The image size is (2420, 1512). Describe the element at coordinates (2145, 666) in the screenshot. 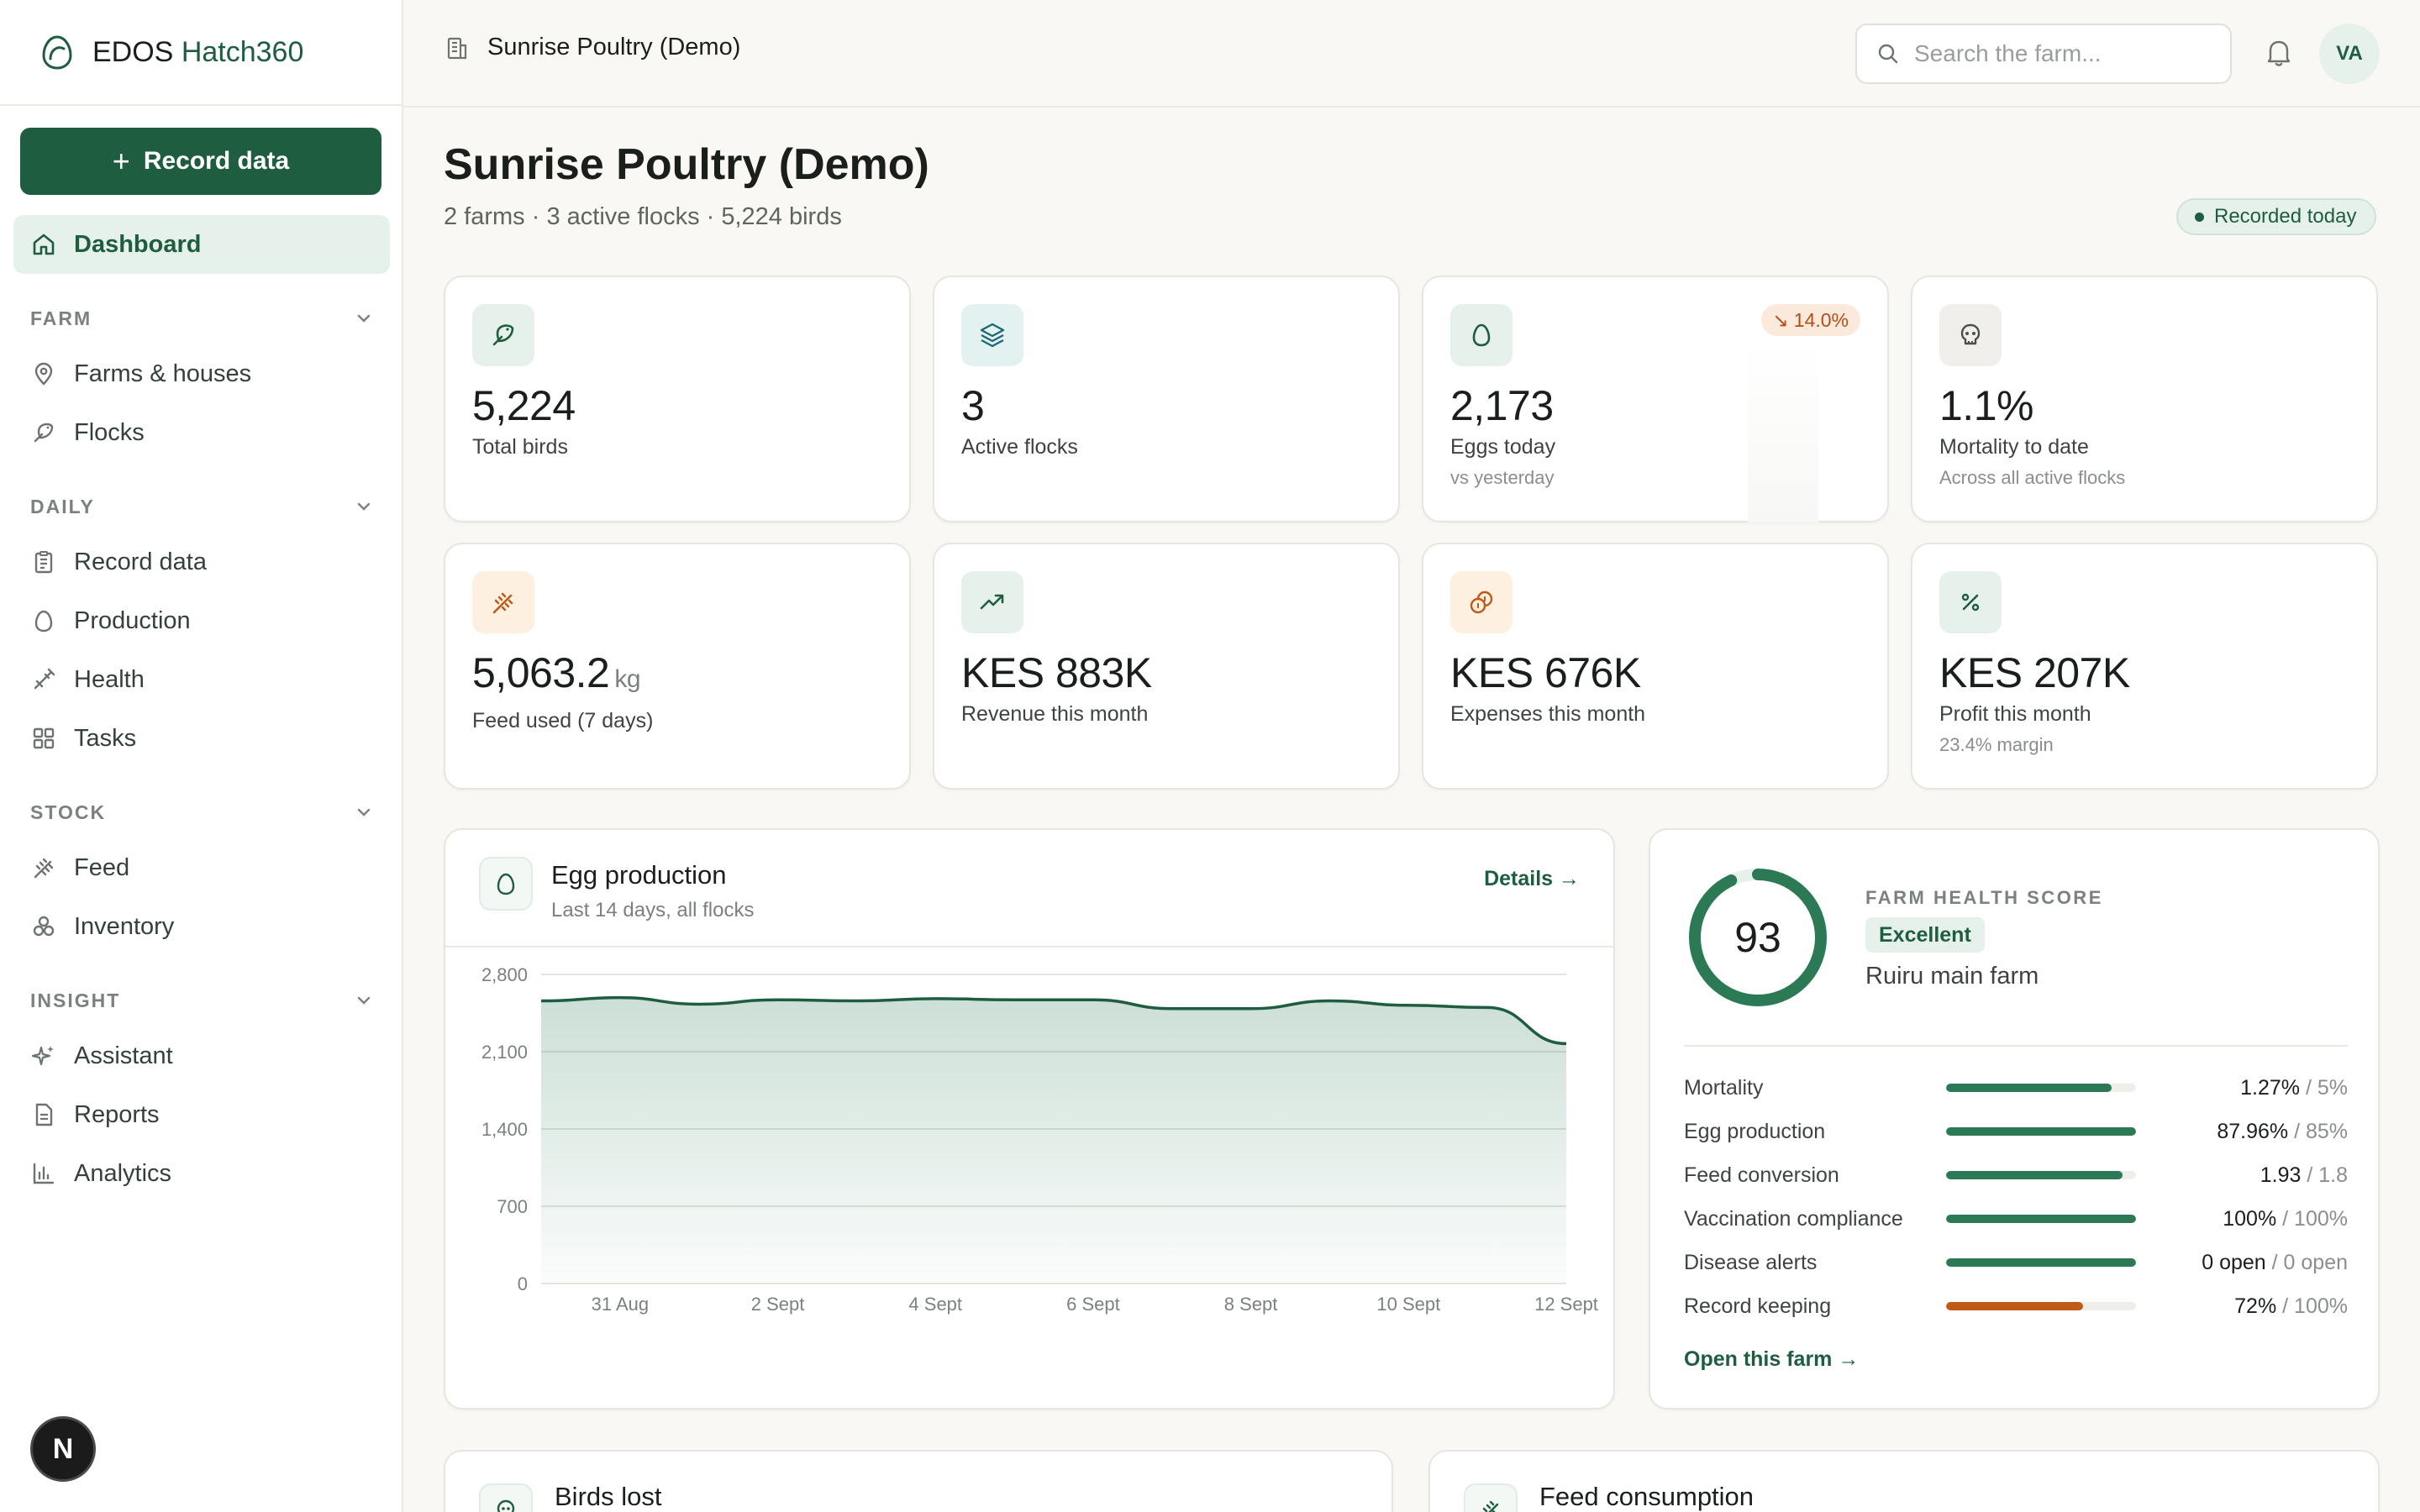

I see `stat-card-profit: KES 207K Profit this month 23.4% margin` at that location.